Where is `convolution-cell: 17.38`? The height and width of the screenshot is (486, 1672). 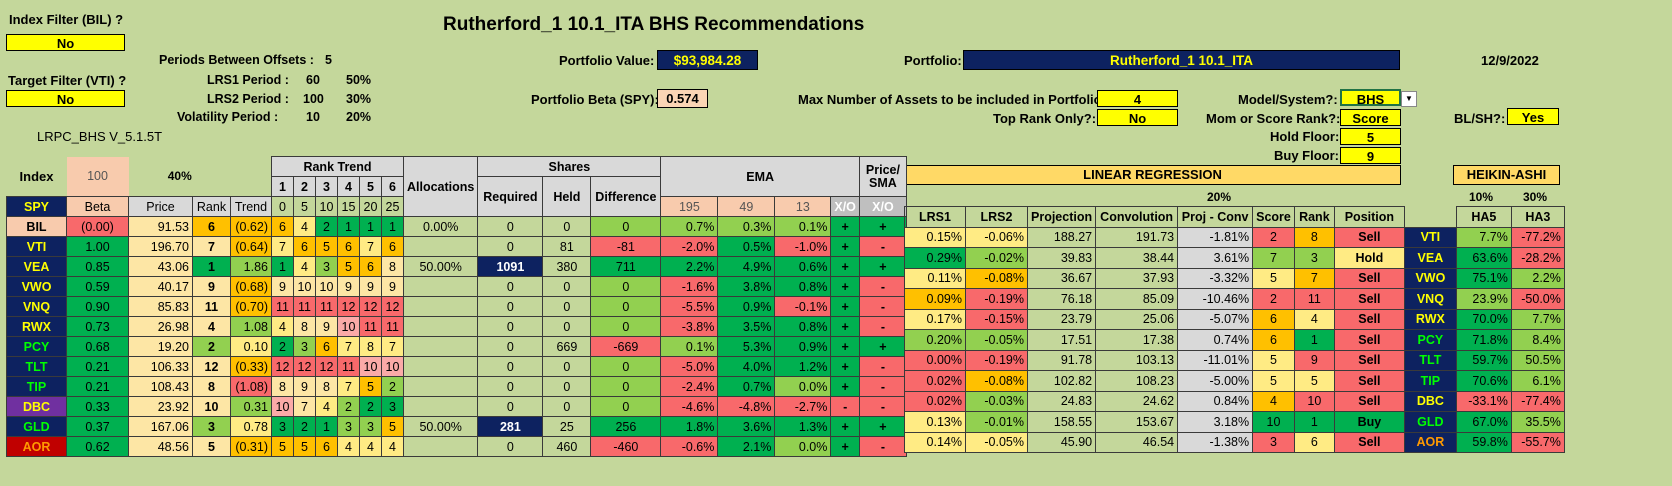
convolution-cell: 17.38 is located at coordinates (1137, 340).